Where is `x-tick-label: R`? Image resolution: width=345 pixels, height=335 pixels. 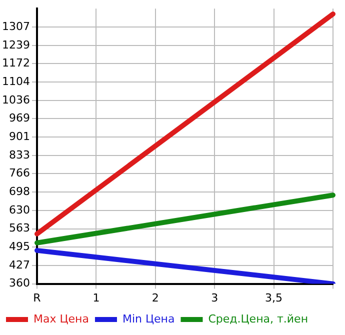 x-tick-label: R is located at coordinates (37, 297).